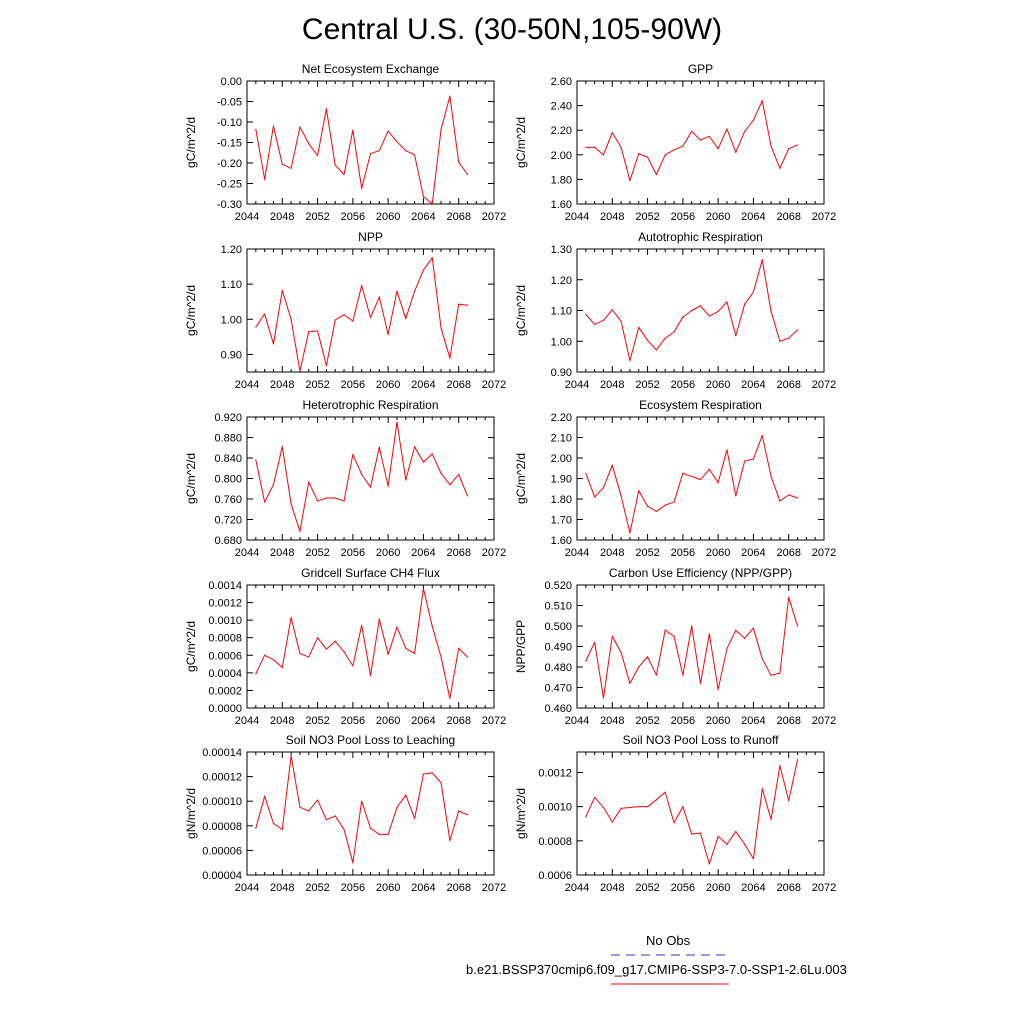 The width and height of the screenshot is (1024, 1024). Describe the element at coordinates (701, 740) in the screenshot. I see `chart-10-soil-no3-pool-loss-to-runoff-title: Soil NO3 Pool Loss to Runoff` at that location.